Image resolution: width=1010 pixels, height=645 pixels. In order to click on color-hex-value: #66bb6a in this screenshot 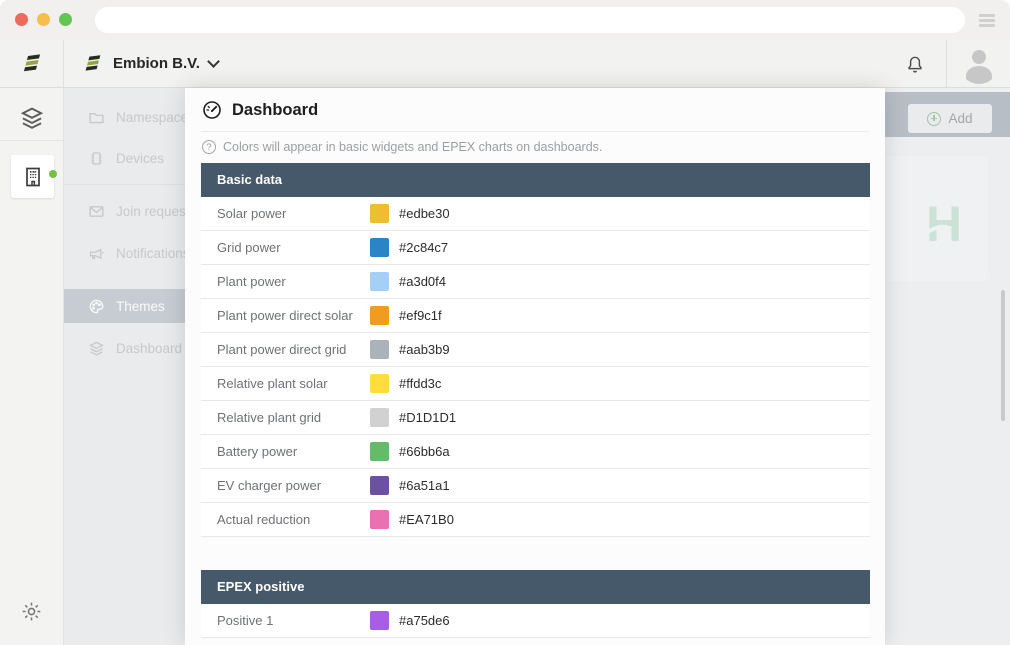, I will do `click(424, 451)`.